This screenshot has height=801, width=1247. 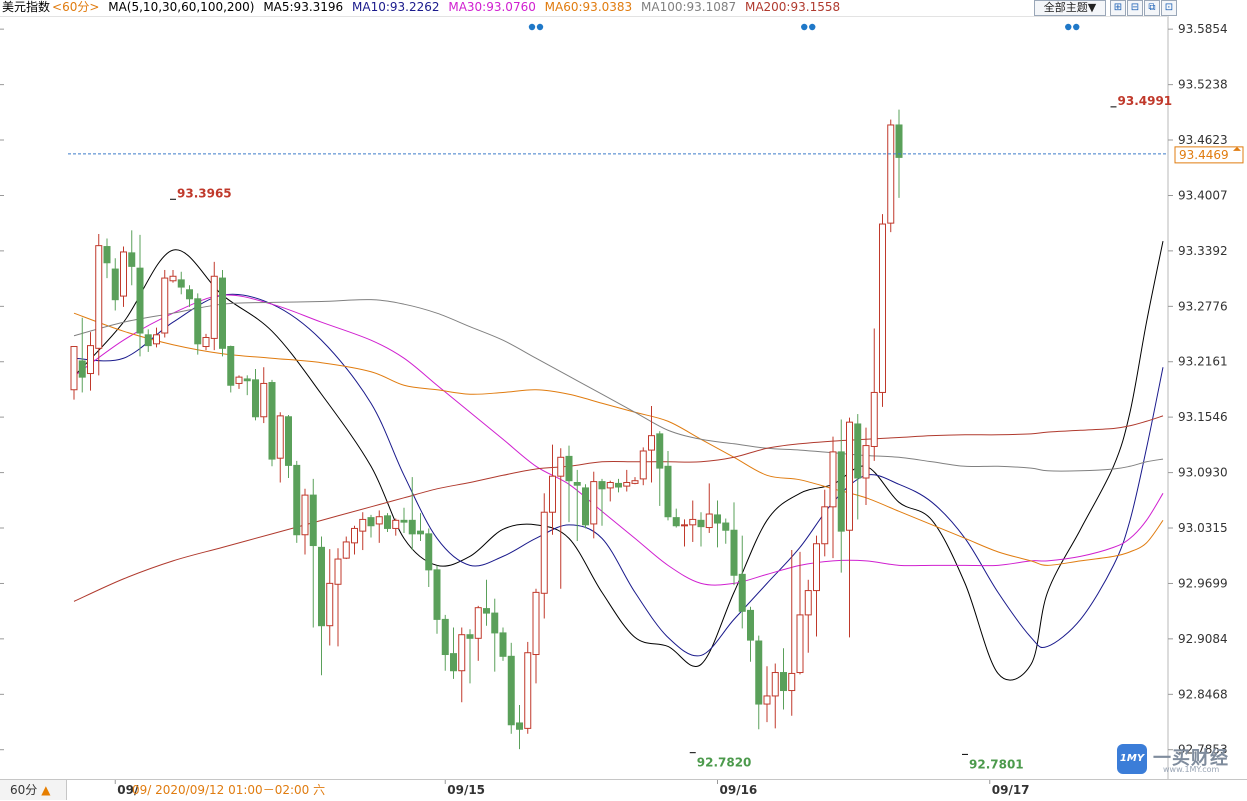 I want to click on settings-icon: ⊡, so click(x=1169, y=8).